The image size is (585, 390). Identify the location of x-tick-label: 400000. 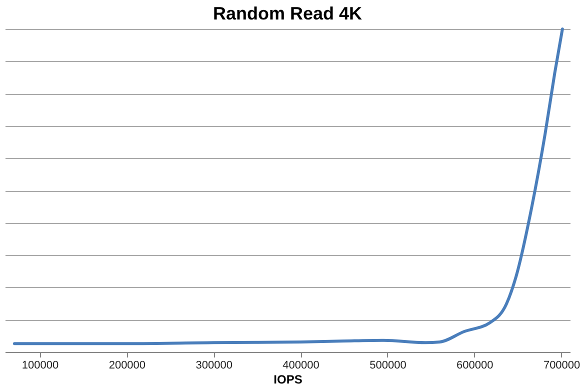
(301, 366).